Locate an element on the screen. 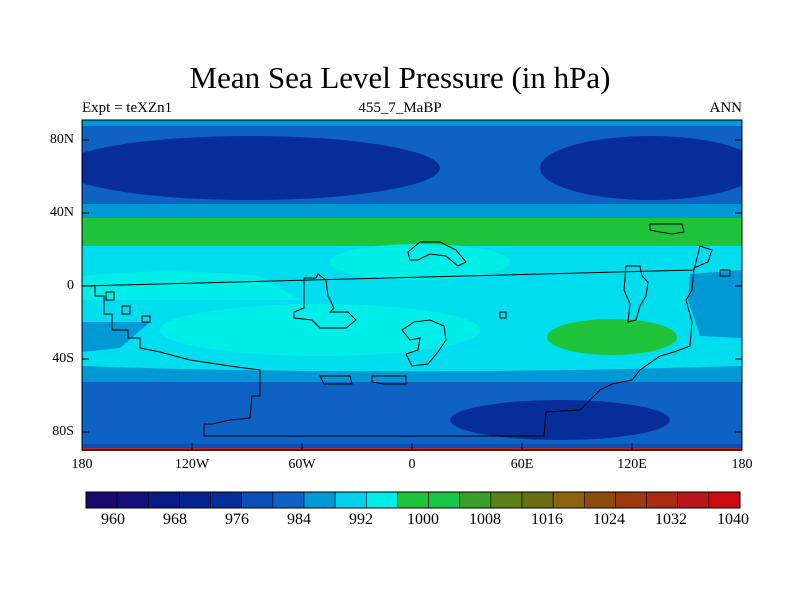  colorbar-label: 968 is located at coordinates (175, 519).